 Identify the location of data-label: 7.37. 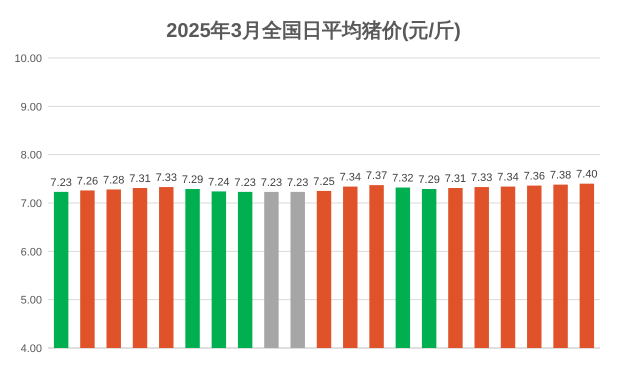
(377, 176).